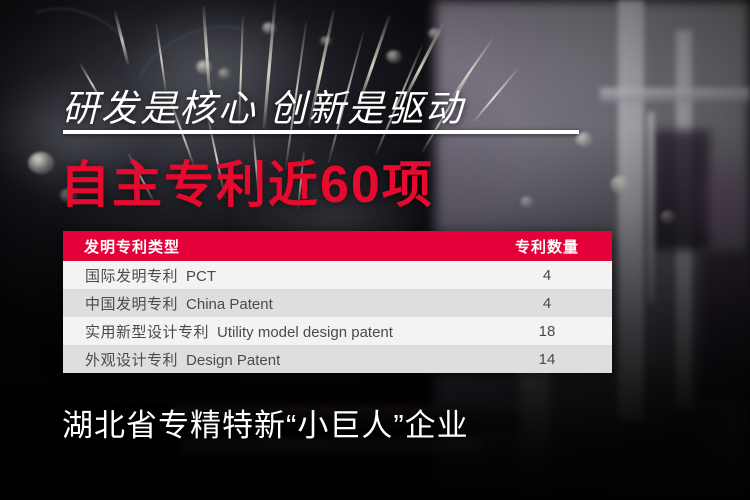  I want to click on table-header-count: 专利数量, so click(546, 247).